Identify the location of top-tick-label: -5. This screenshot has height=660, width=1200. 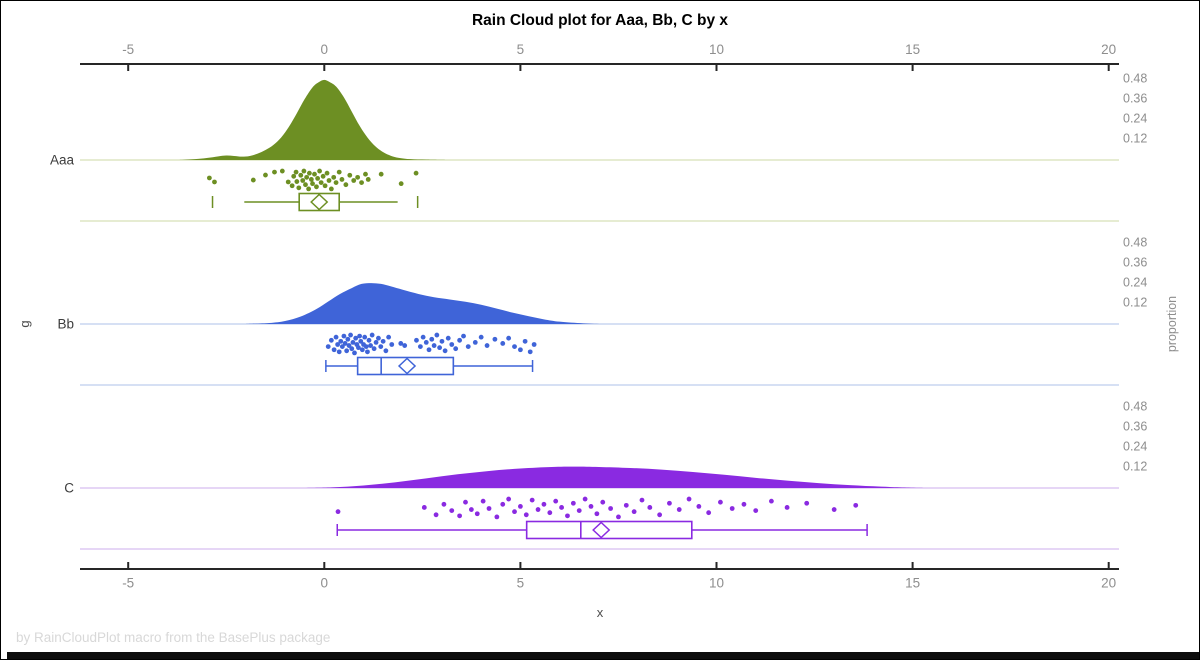
(128, 49).